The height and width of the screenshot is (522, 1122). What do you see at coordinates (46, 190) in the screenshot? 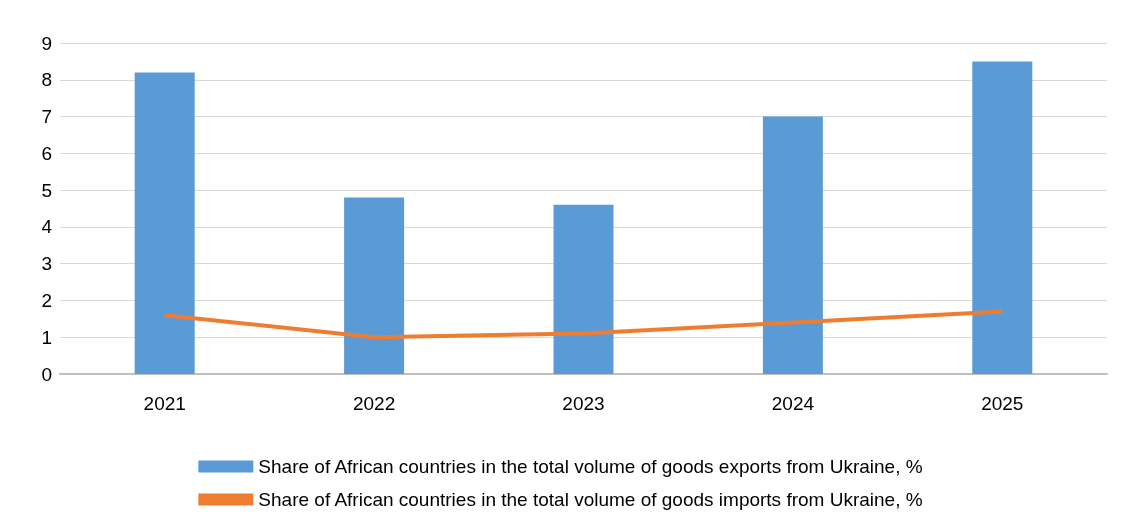
I see `y-tick-label: 5` at bounding box center [46, 190].